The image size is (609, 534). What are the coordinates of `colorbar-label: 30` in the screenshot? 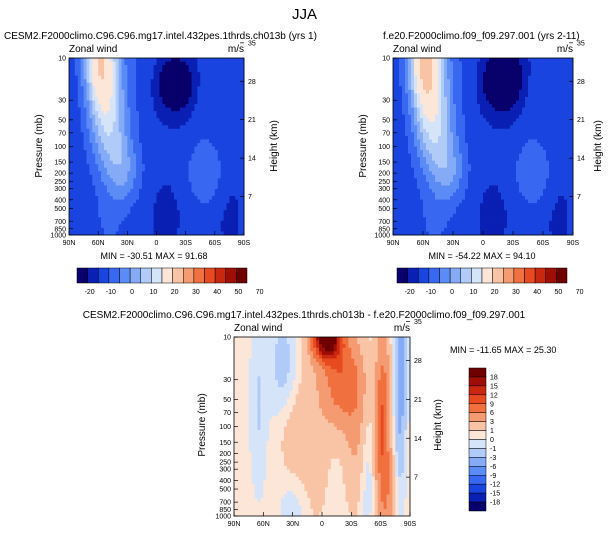 It's located at (196, 292).